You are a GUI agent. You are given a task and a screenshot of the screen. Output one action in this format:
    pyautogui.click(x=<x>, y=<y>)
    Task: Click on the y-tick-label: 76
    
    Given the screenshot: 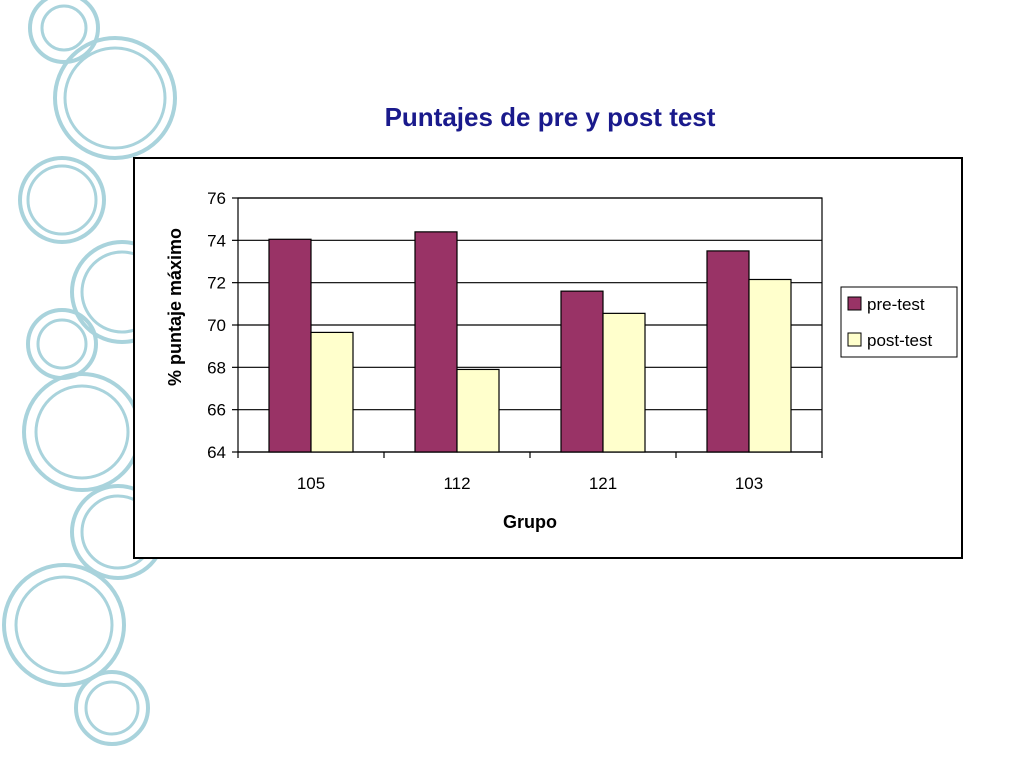 What is the action you would take?
    pyautogui.click(x=216, y=198)
    